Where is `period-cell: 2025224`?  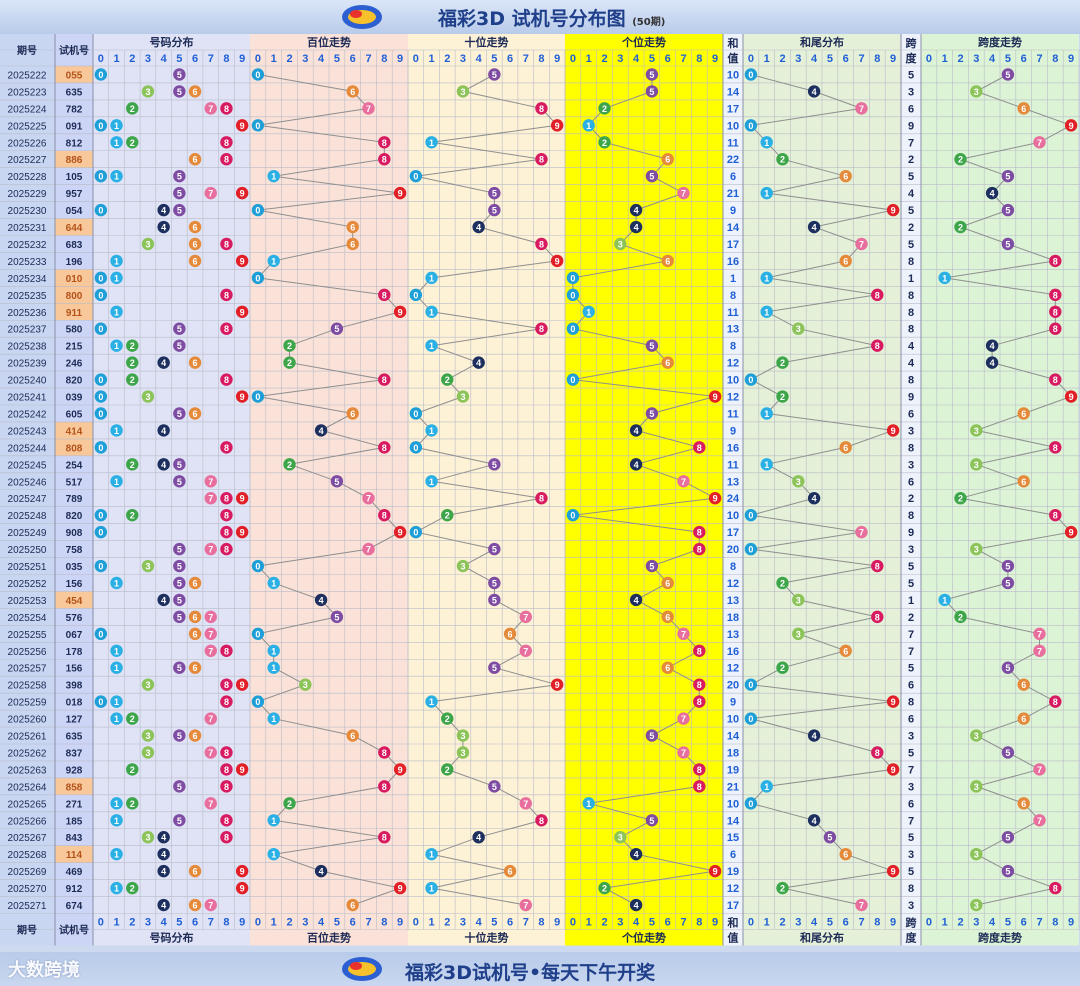 period-cell: 2025224 is located at coordinates (27, 109).